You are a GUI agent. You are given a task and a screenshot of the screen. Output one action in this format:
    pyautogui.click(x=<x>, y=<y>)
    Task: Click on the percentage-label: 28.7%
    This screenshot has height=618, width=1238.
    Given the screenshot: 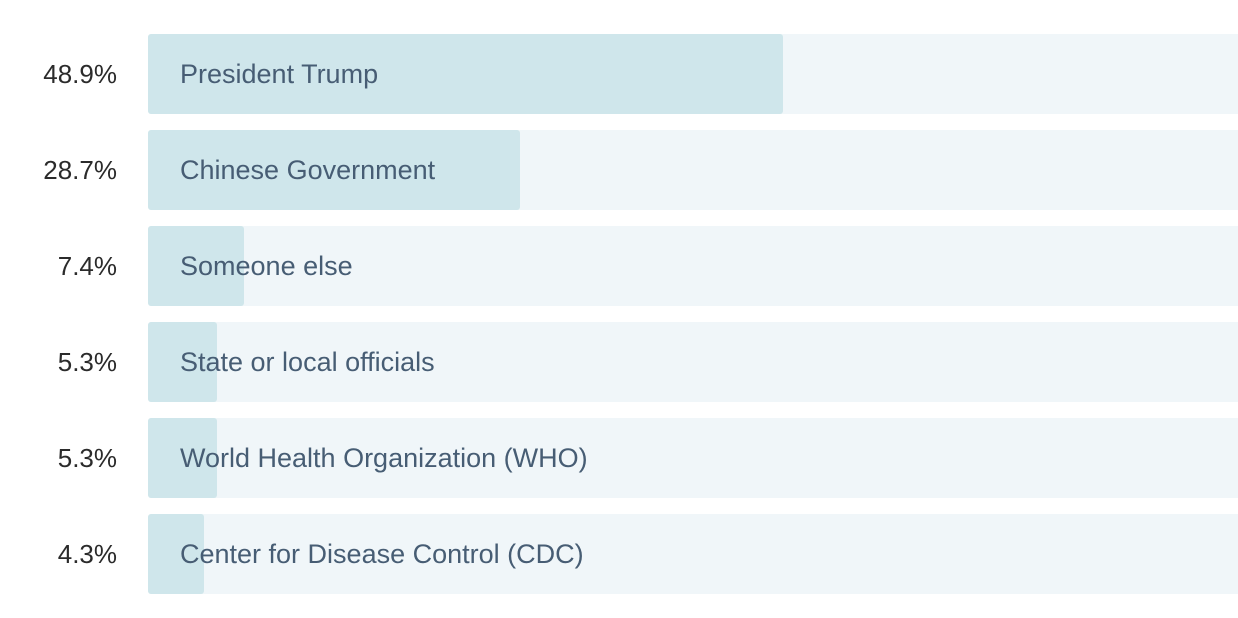 What is the action you would take?
    pyautogui.click(x=80, y=170)
    